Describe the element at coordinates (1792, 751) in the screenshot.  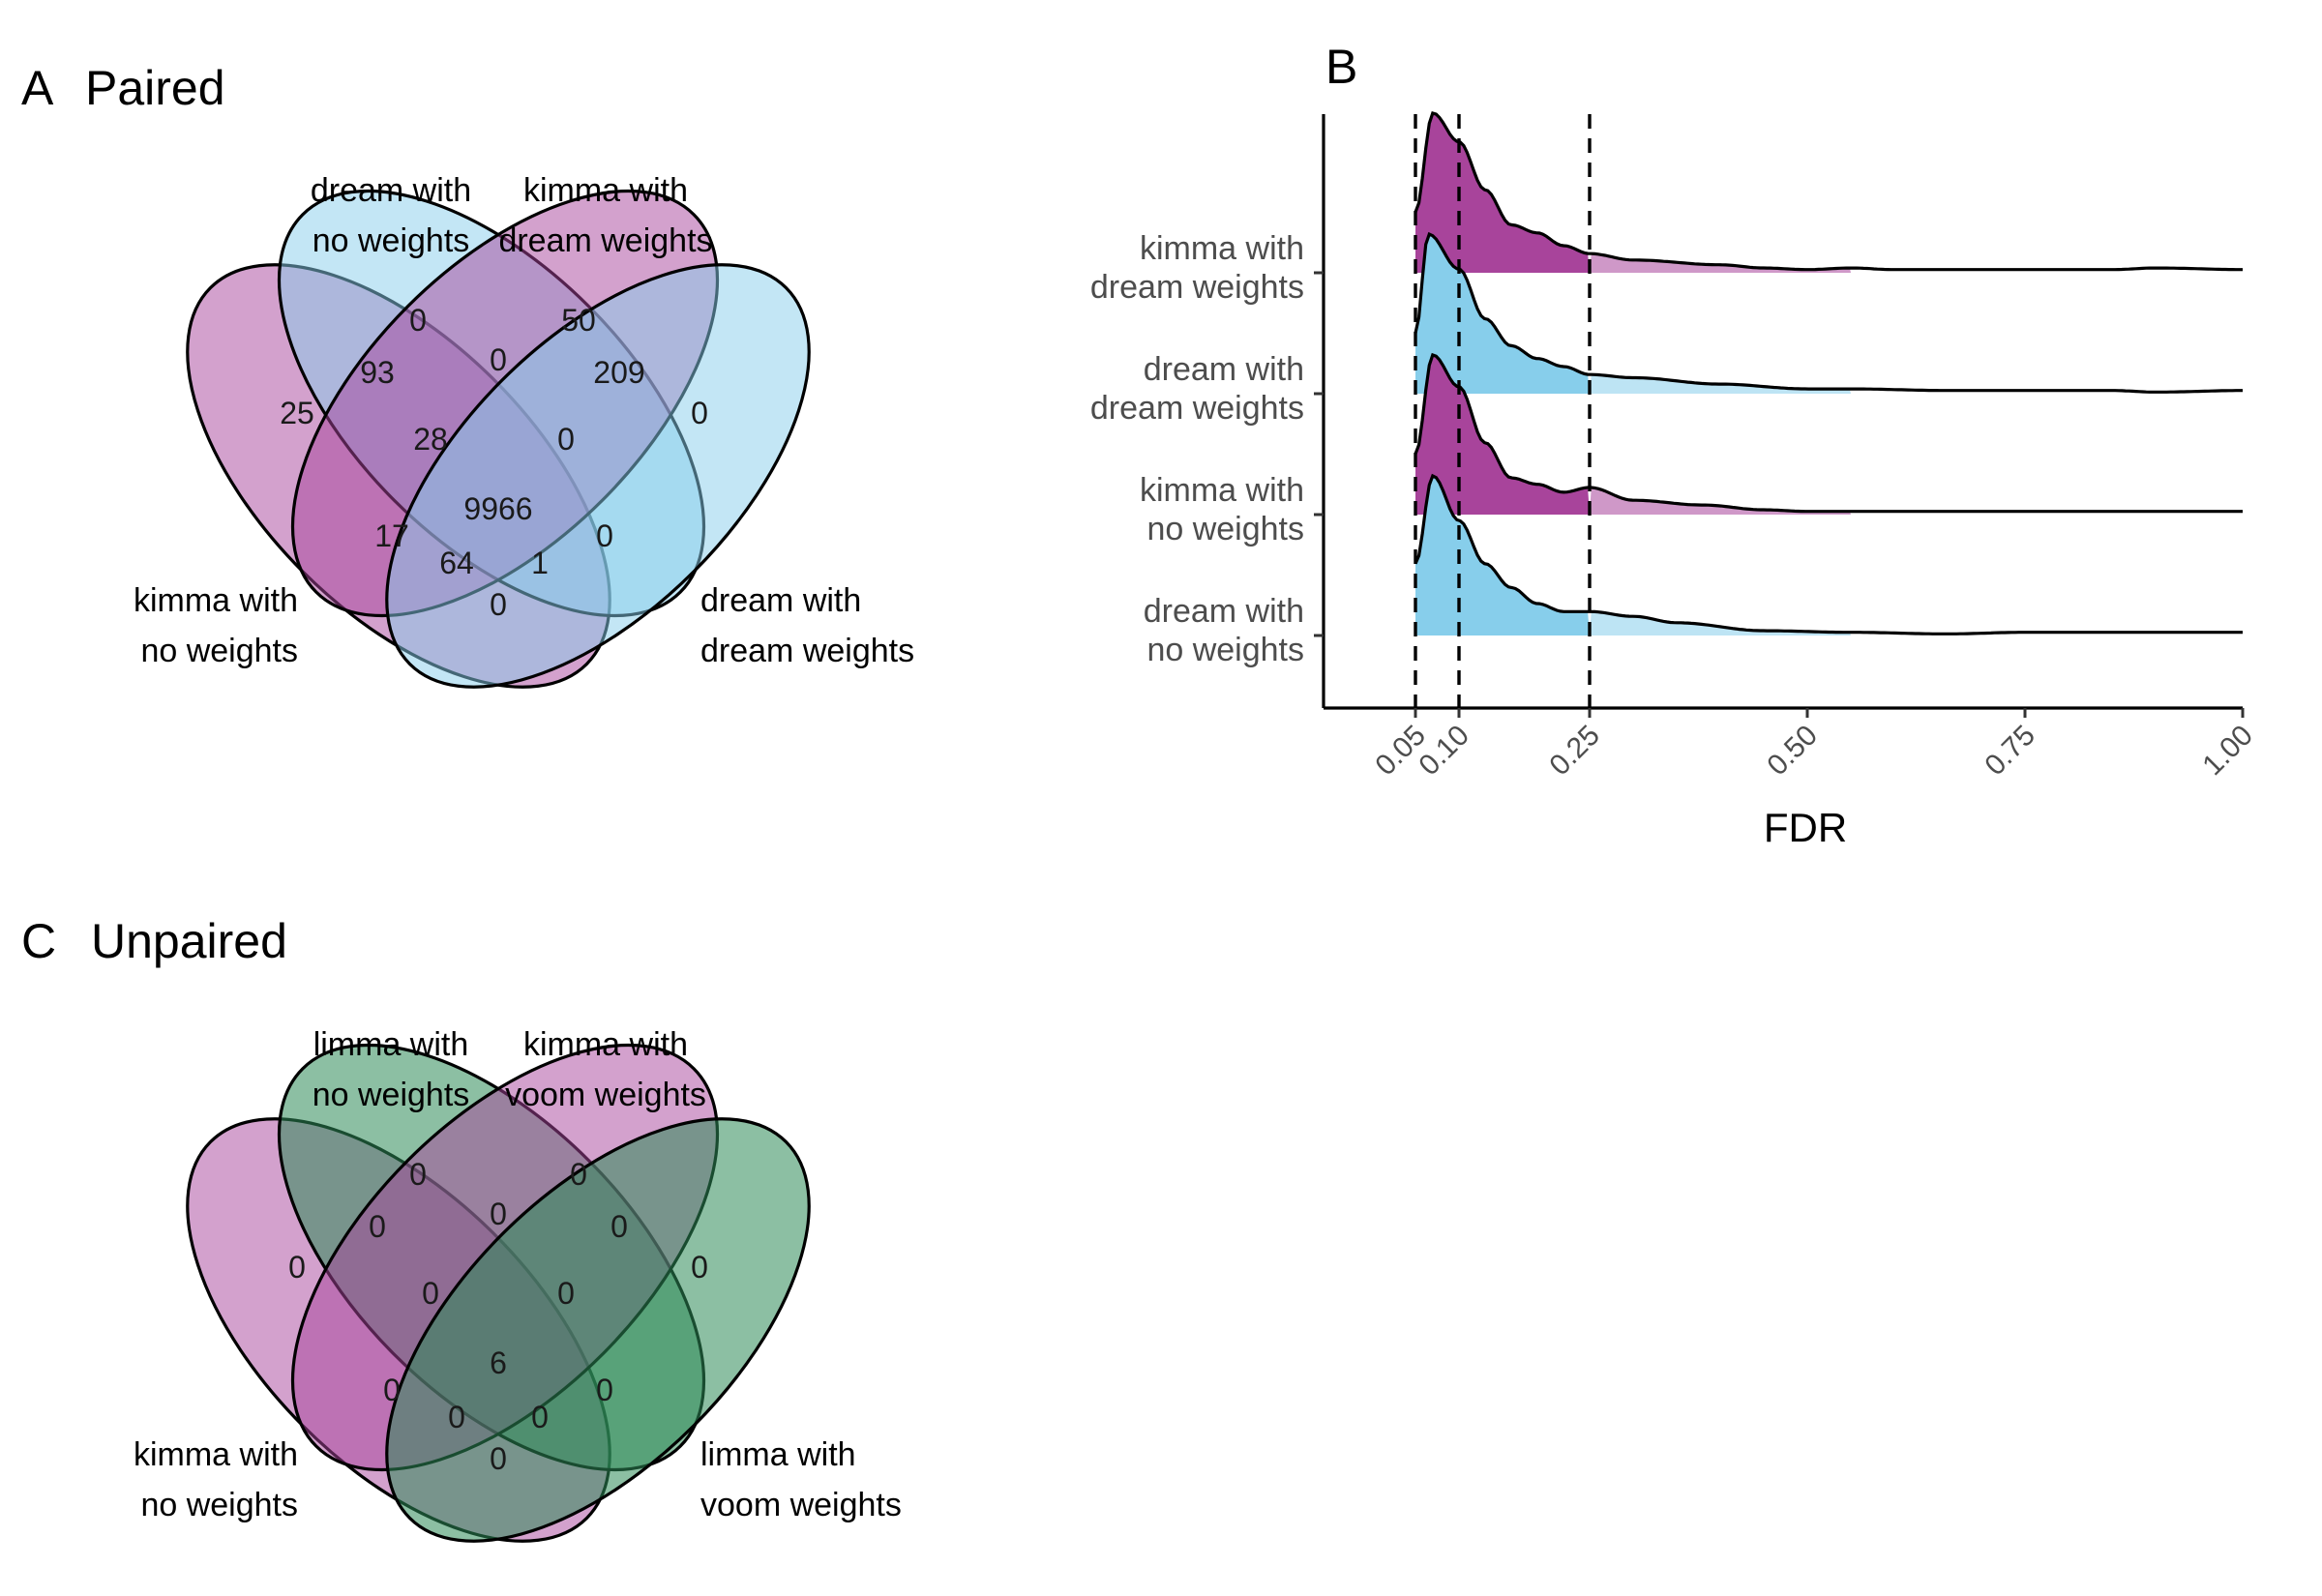
I see `x-tick-label: 0.50` at that location.